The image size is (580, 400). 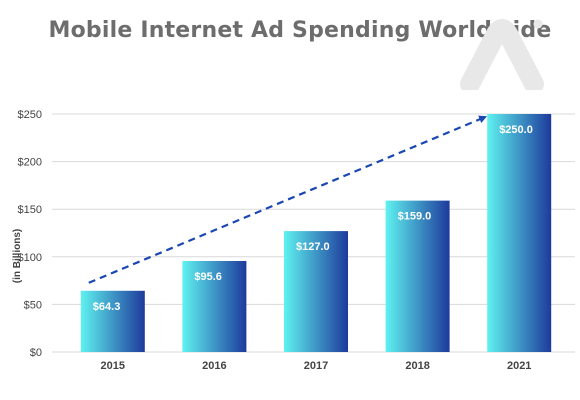 I want to click on y-axis-label: (in Billions), so click(x=17, y=256).